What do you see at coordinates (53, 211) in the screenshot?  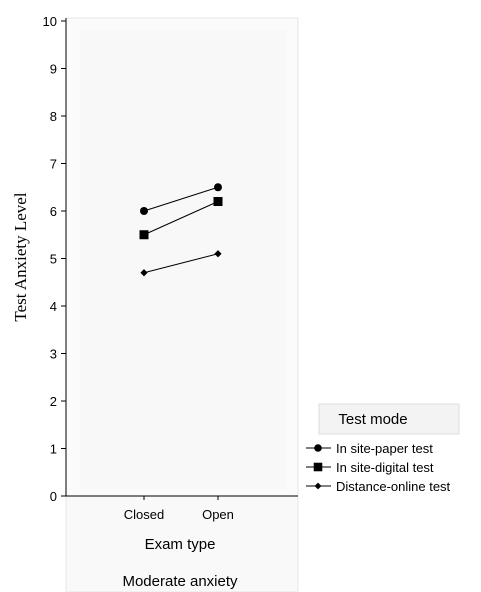 I see `y-tick-label: 6` at bounding box center [53, 211].